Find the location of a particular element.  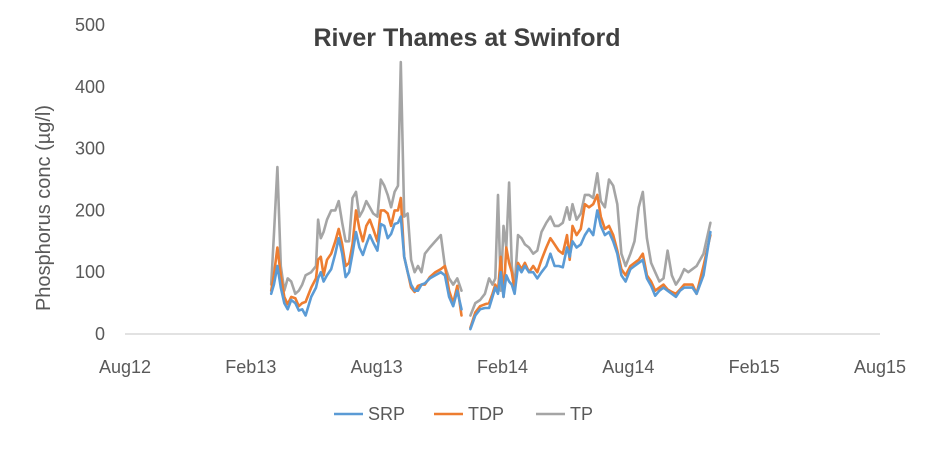

y-tick-label: 500 is located at coordinates (90, 25).